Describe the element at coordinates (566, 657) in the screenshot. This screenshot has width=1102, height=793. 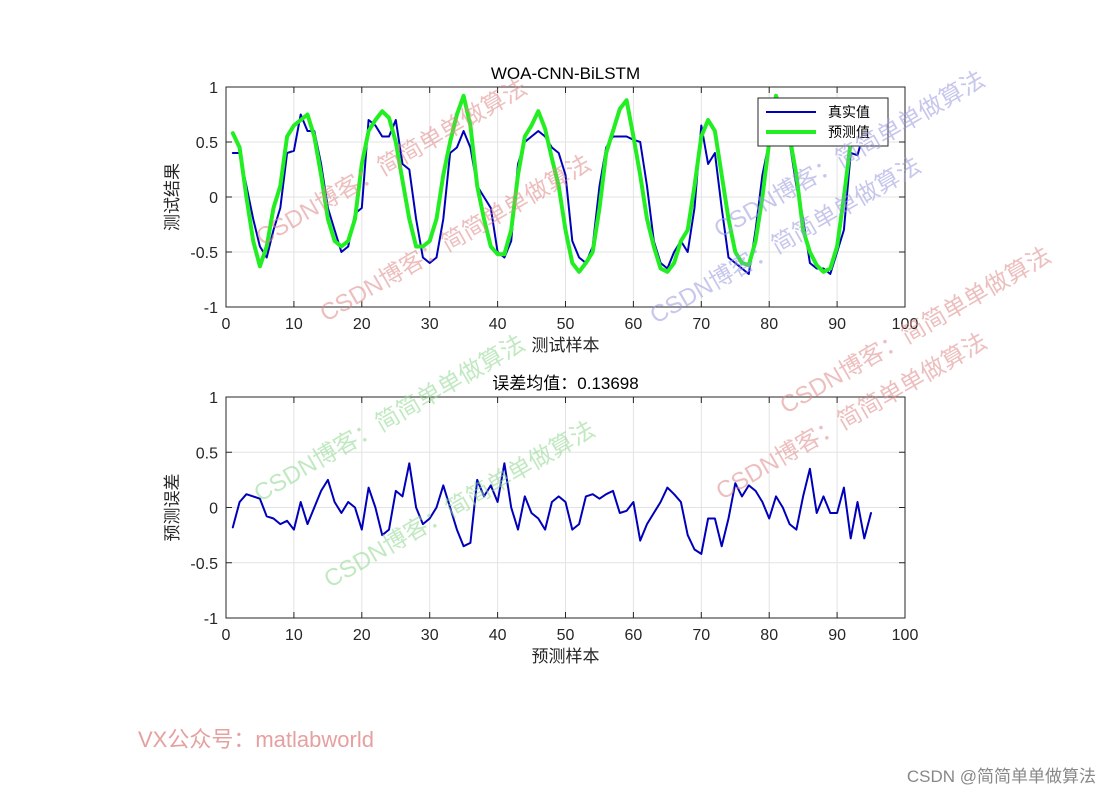
I see `x-axis-label: 预测样本` at that location.